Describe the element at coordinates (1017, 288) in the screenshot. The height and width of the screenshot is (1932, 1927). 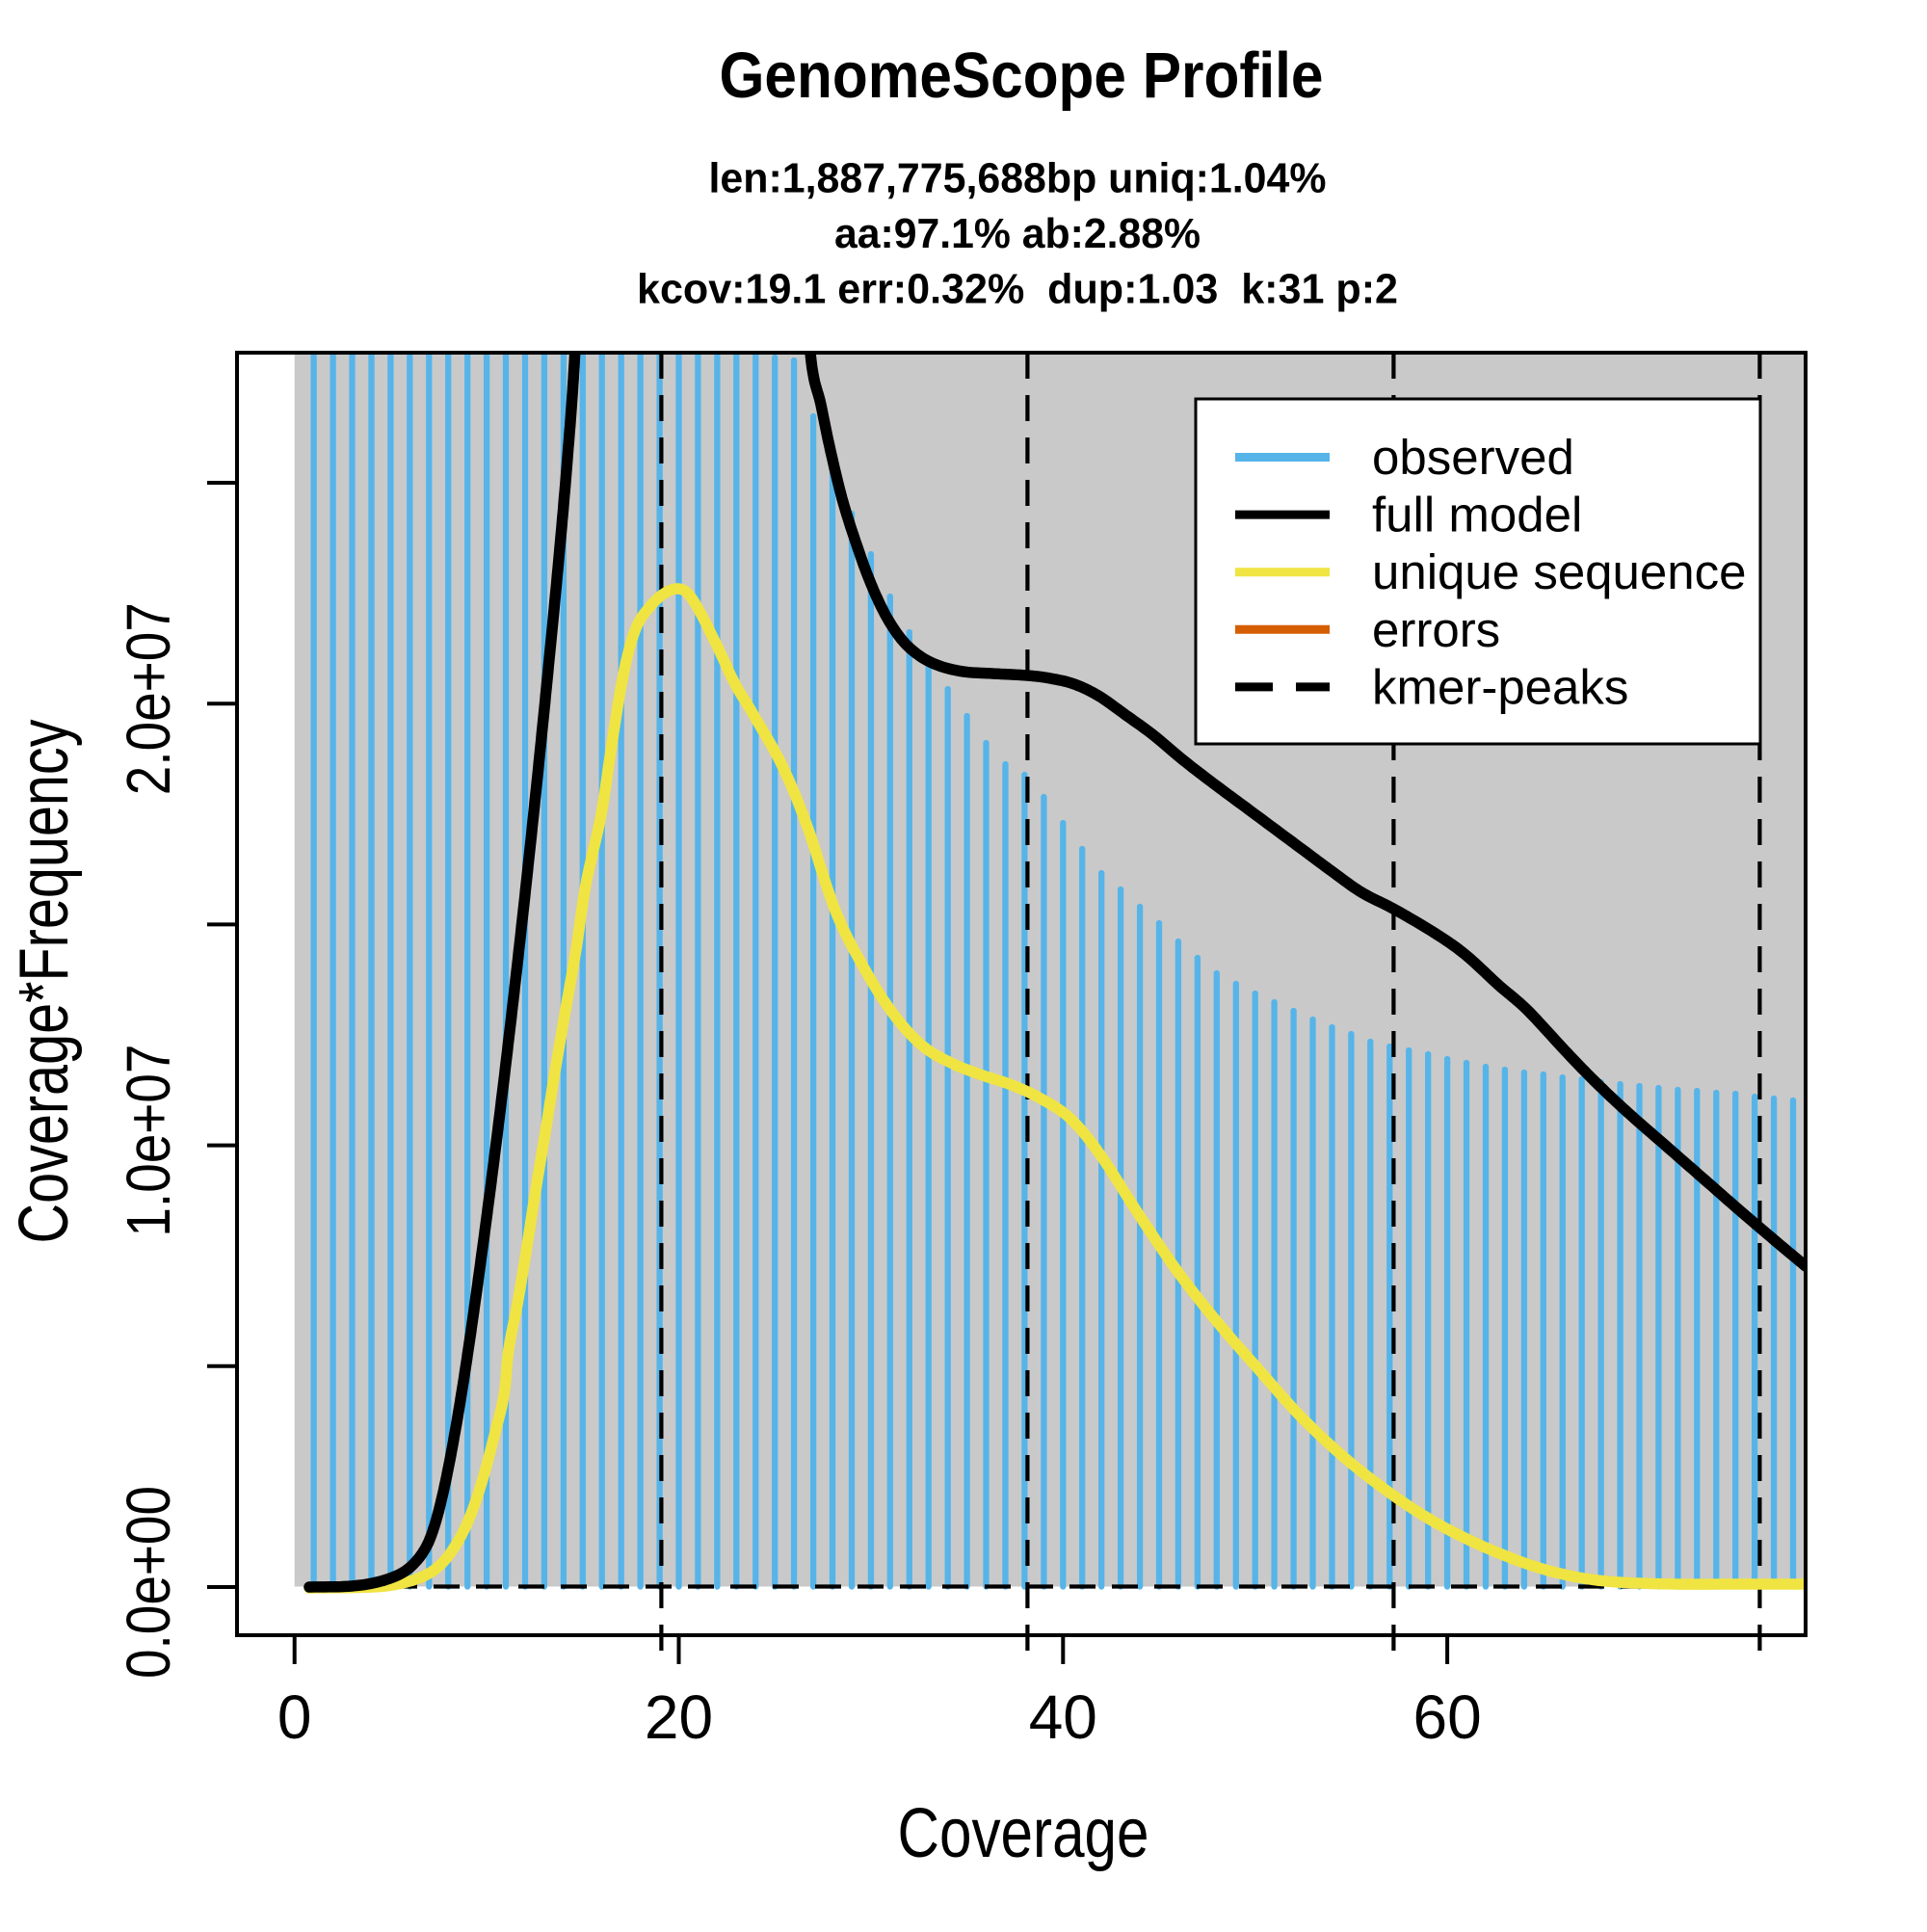
I see `svg-text:kcov:19.1 err:0.32% dup:1.03: kcov:19.1 err:0.32% dup:1.03 k:31 p:2` at that location.